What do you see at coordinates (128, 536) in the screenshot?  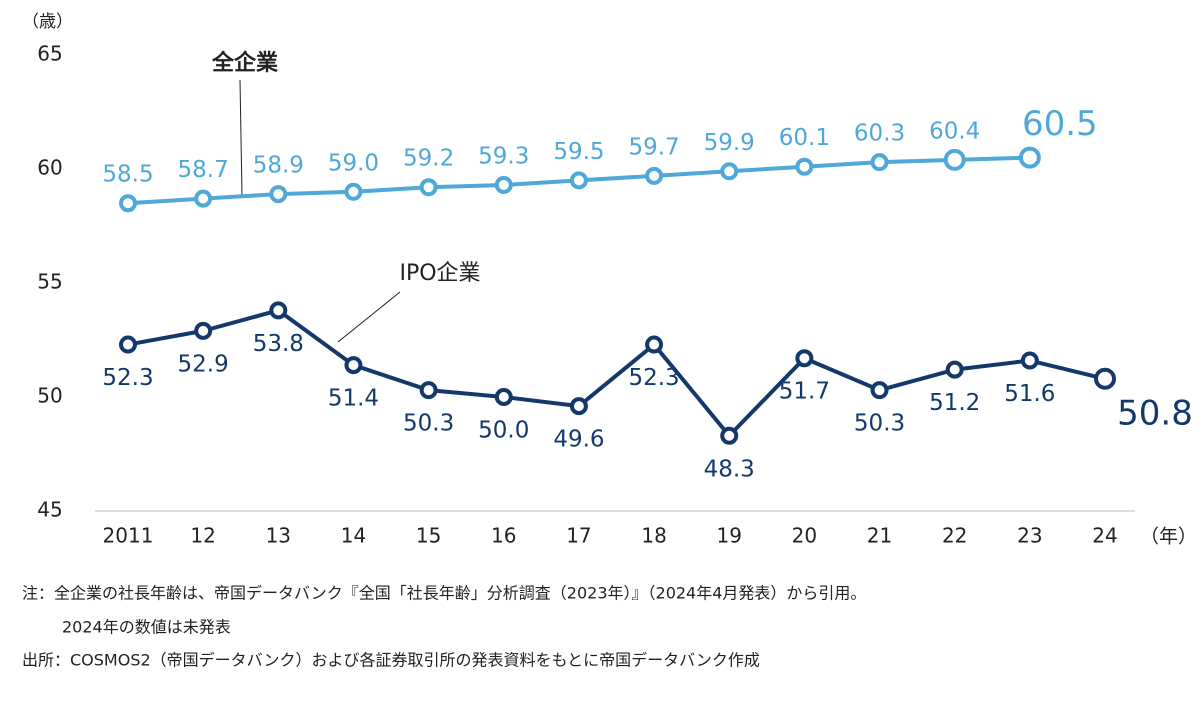 I see `x-tick-label: 2011` at bounding box center [128, 536].